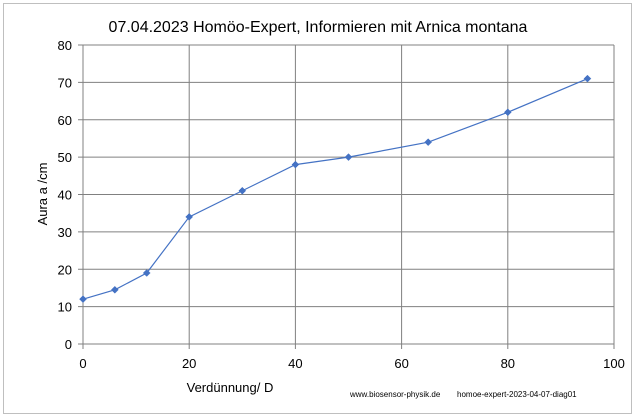 The height and width of the screenshot is (420, 637). I want to click on x-tick-label: 0, so click(82, 363).